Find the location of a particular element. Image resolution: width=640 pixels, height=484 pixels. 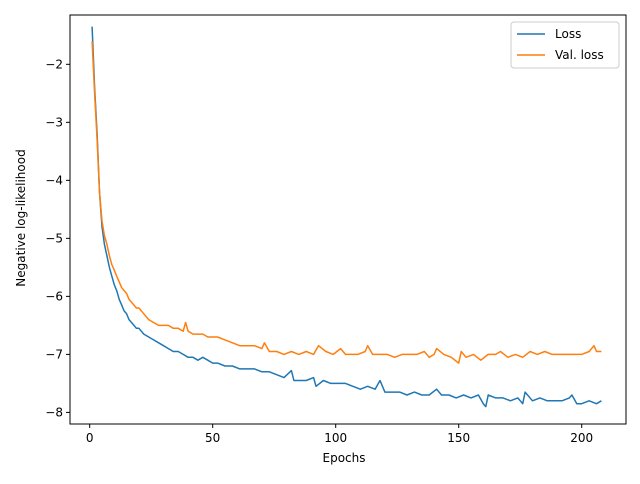

x-tick-label: 100 is located at coordinates (335, 438).